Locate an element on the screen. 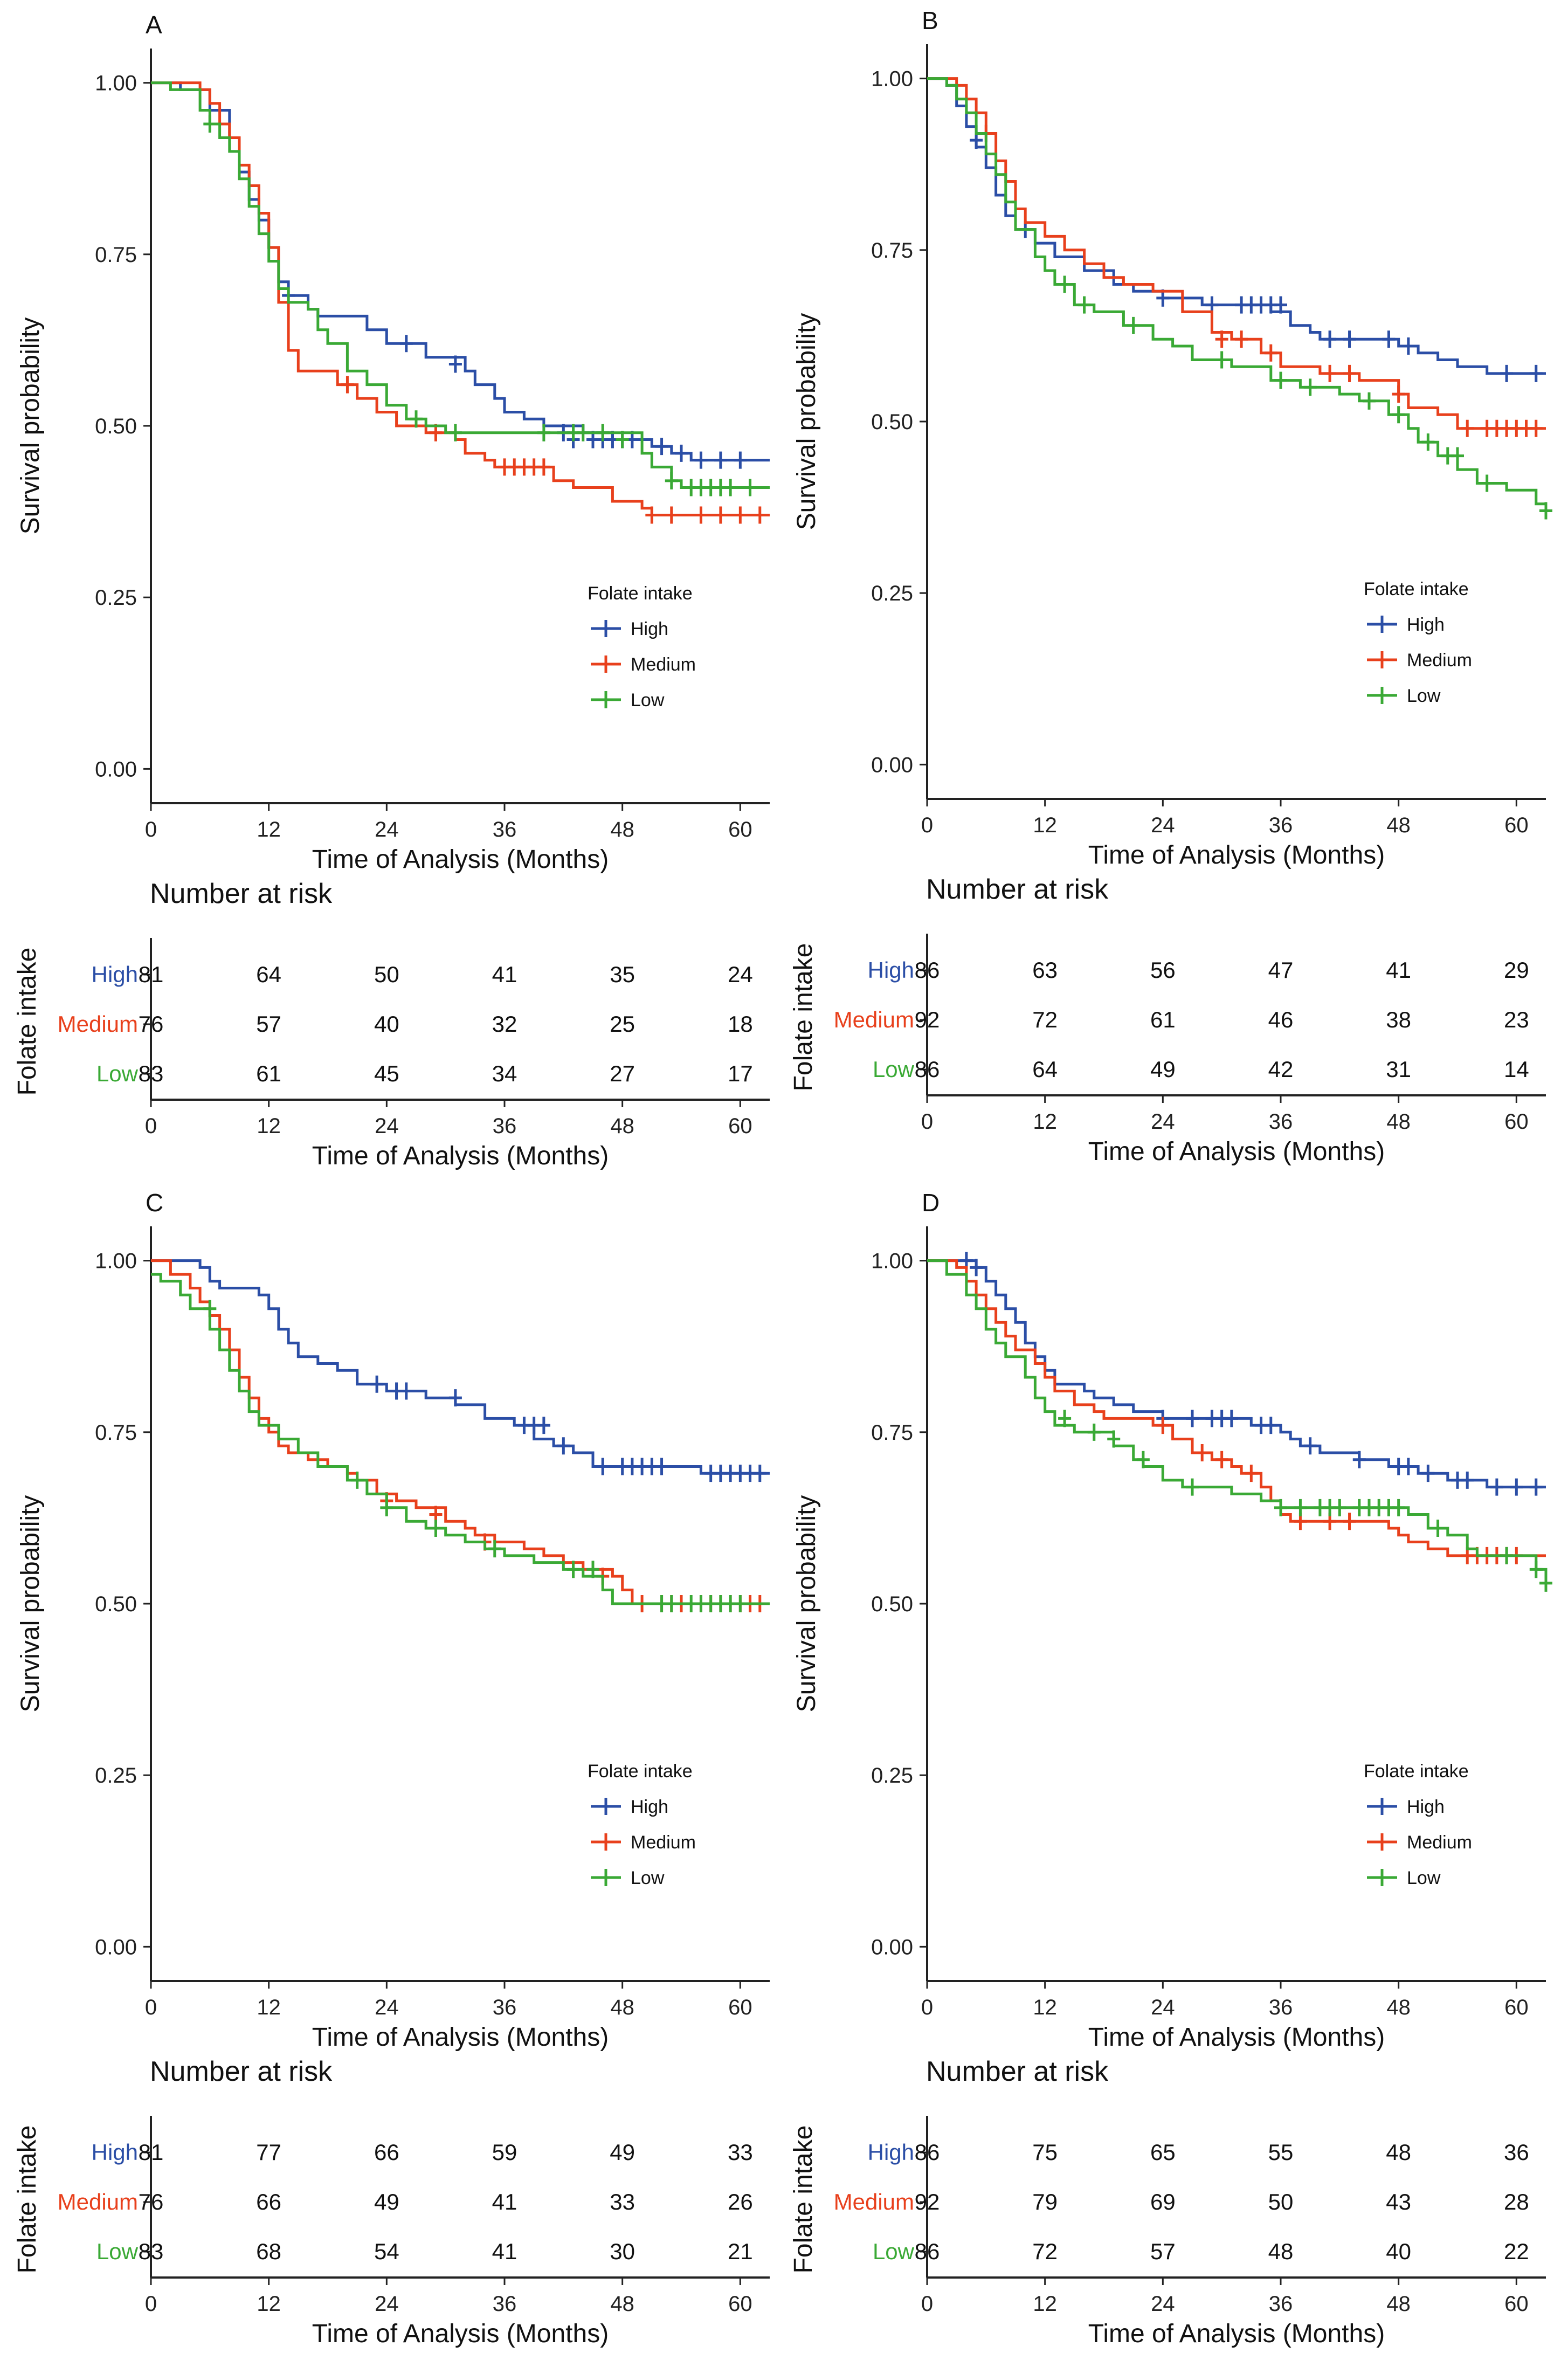 This screenshot has width=1568, height=2367. risk-count: 47 is located at coordinates (1281, 970).